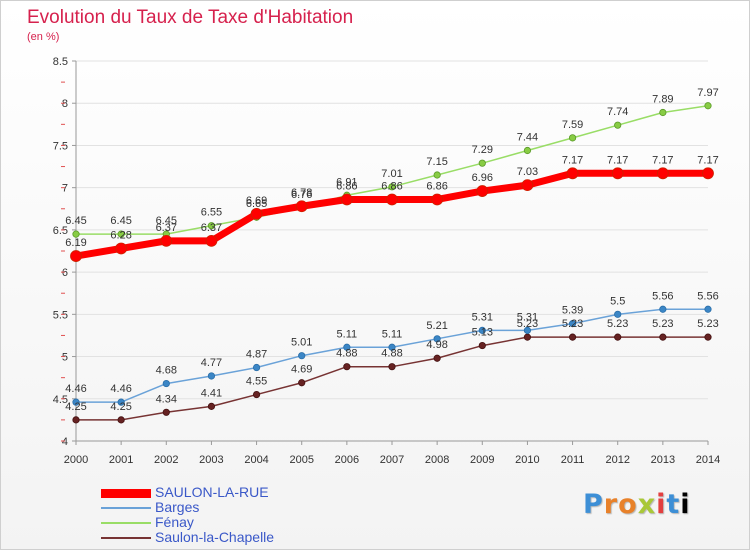 Image resolution: width=750 pixels, height=550 pixels. What do you see at coordinates (527, 460) in the screenshot?
I see `x-tick-label: 2010` at bounding box center [527, 460].